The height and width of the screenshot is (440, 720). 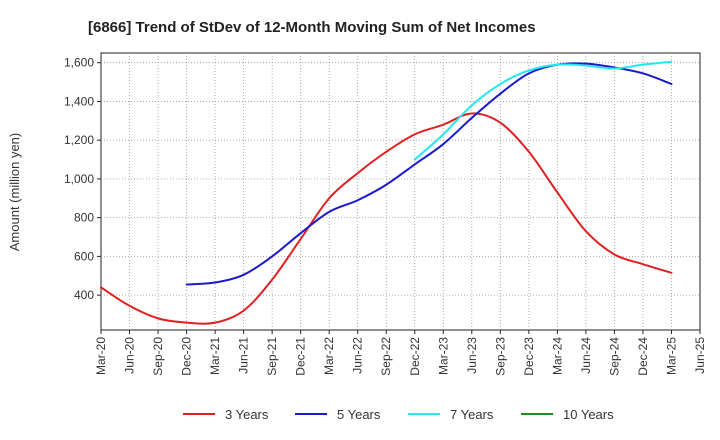 What do you see at coordinates (79, 179) in the screenshot?
I see `y-tick-label: 1,000` at bounding box center [79, 179].